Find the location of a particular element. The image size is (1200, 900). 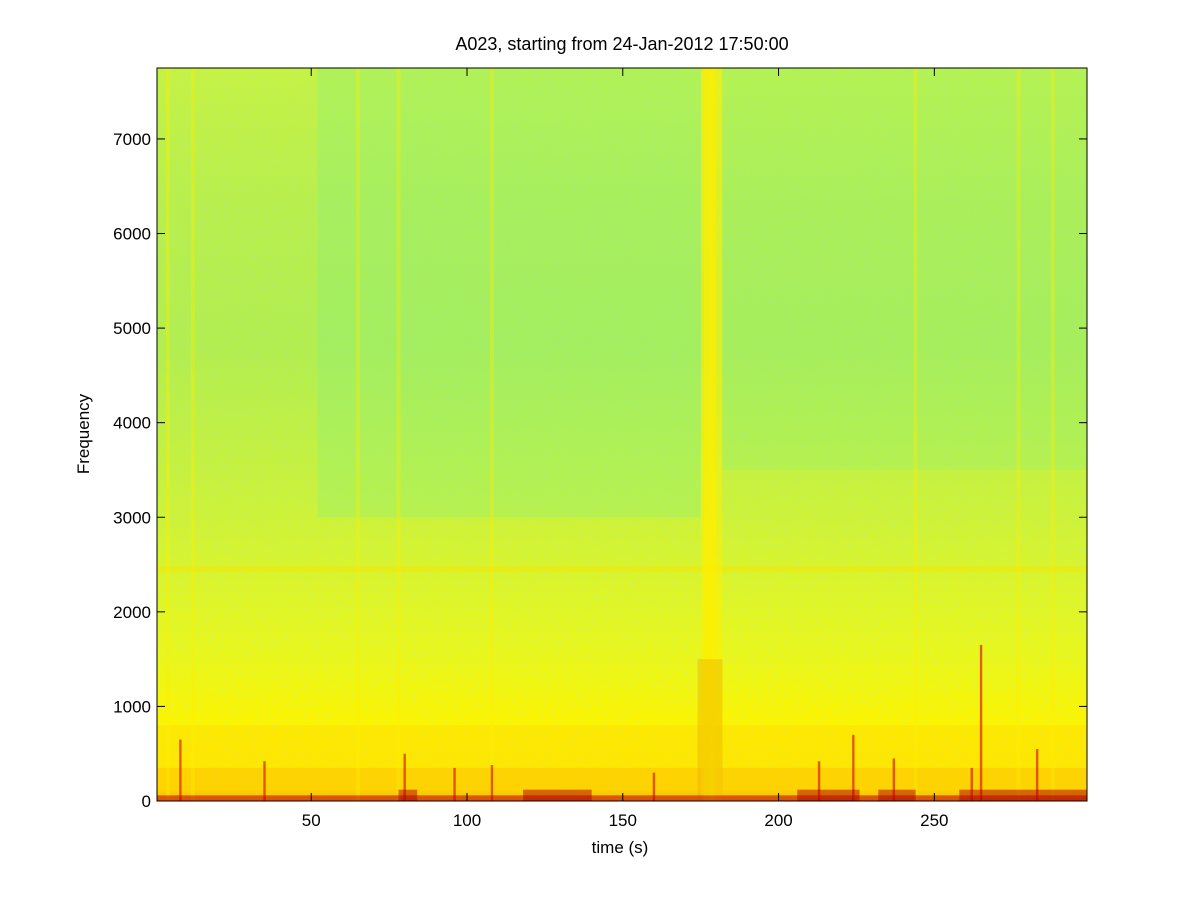

x-tick-label: 150 is located at coordinates (623, 820).